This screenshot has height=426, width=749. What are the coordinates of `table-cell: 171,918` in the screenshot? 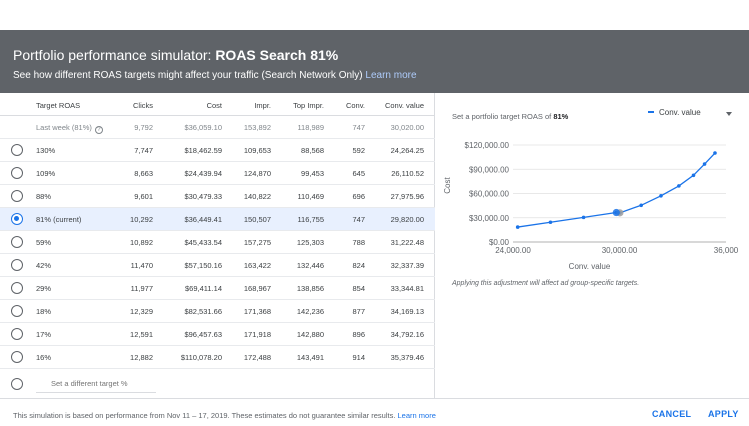 It's located at (257, 334).